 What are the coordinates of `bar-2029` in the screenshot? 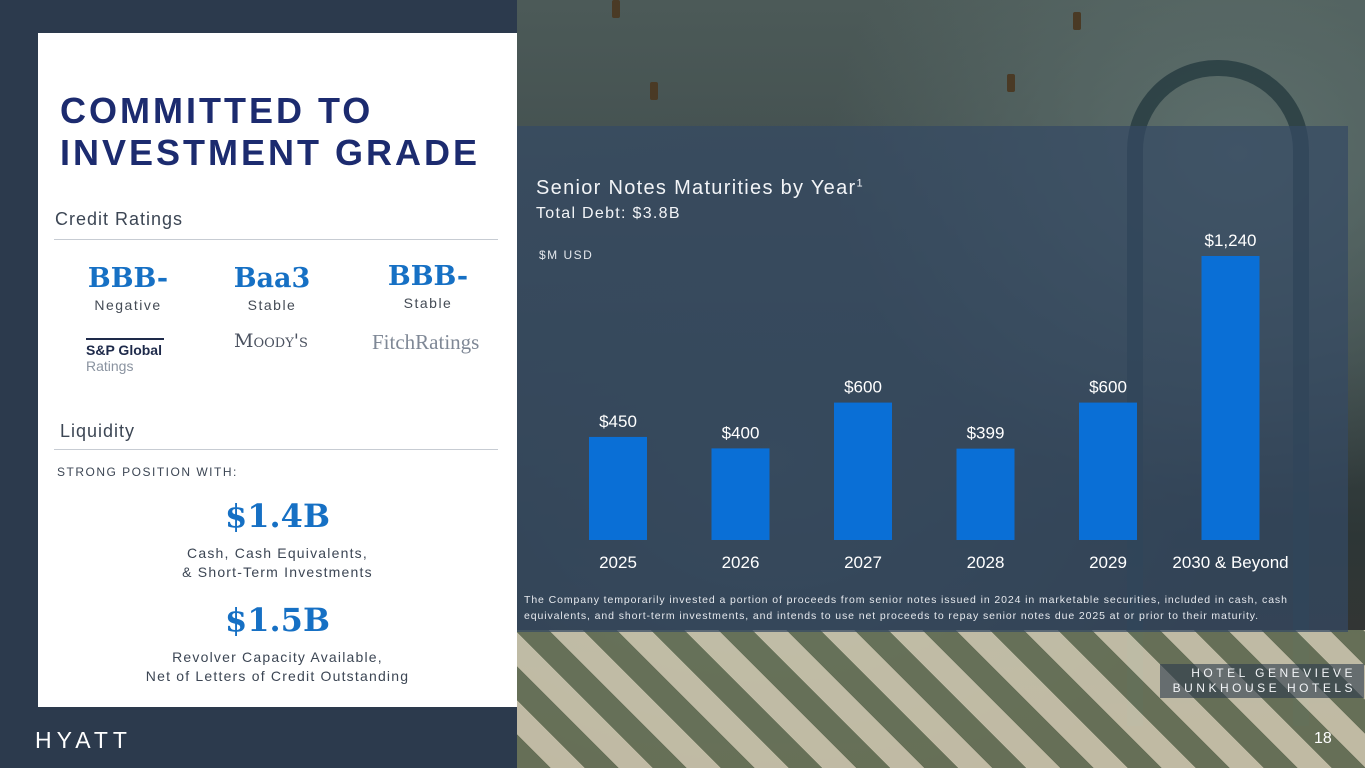 It's located at (1108, 471).